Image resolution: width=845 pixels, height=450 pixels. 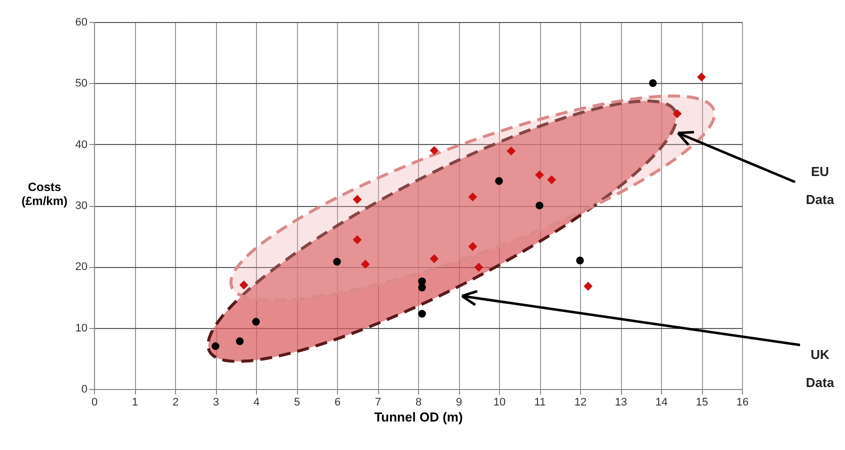 What do you see at coordinates (135, 402) in the screenshot?
I see `x-tick-label: 1` at bounding box center [135, 402].